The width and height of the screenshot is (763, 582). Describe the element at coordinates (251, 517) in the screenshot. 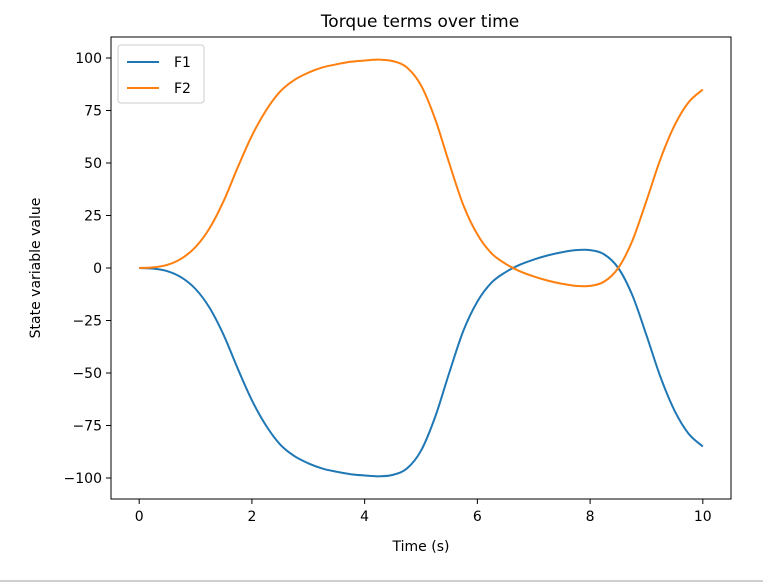

I see `x-tick-label: 2` at that location.